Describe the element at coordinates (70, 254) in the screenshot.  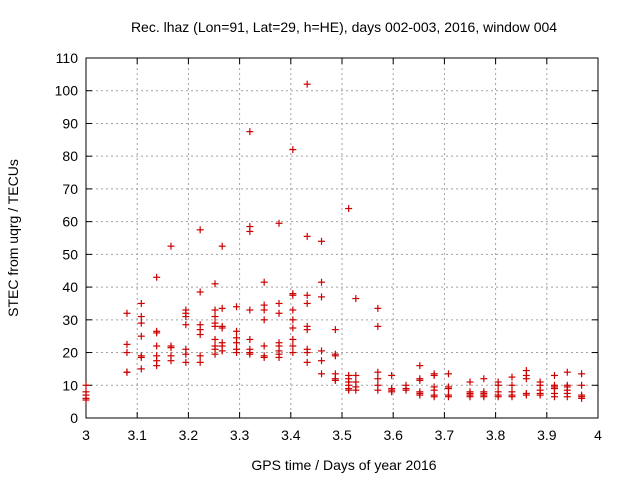
I see `y-tick-label: 50` at that location.